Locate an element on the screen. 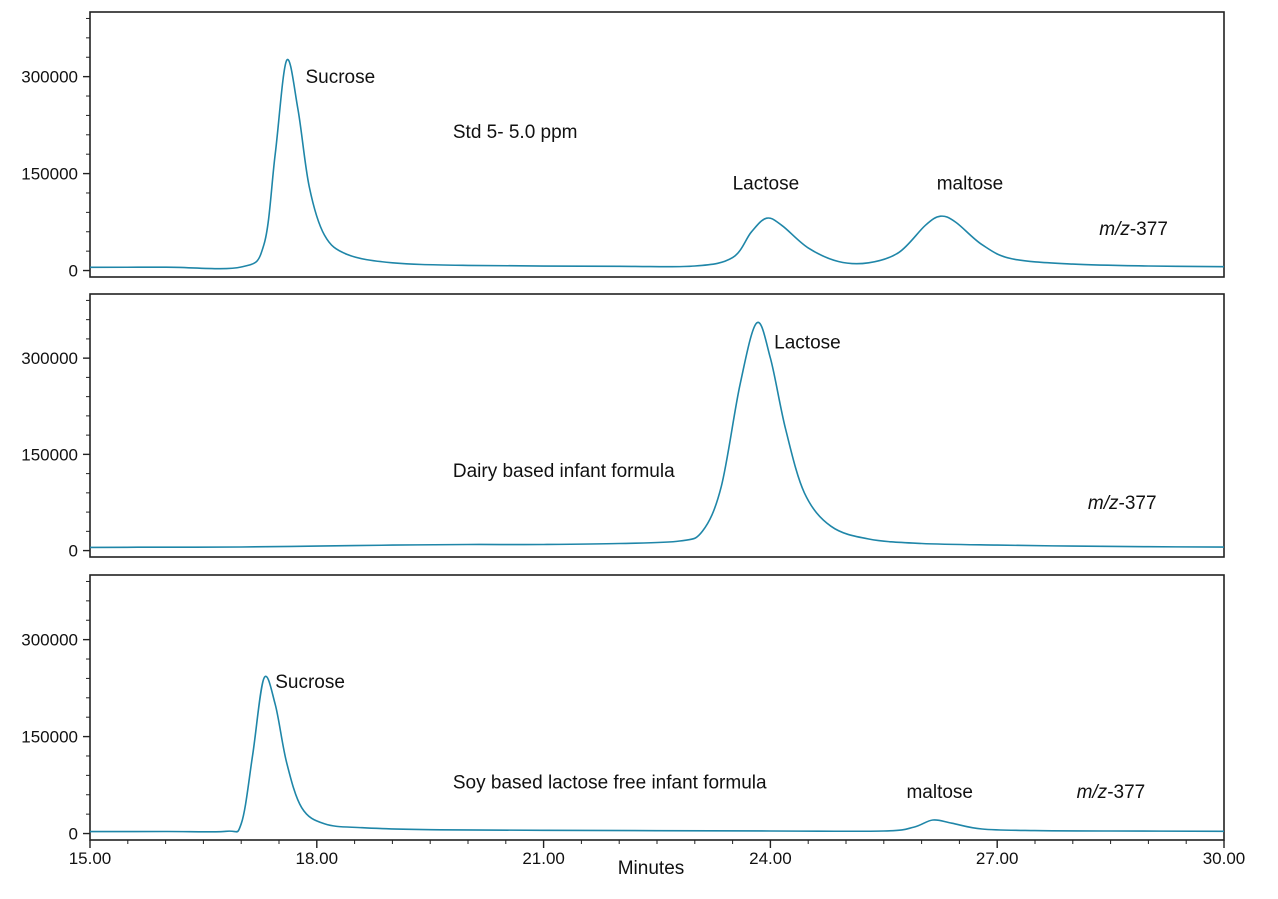  panel-3-y-tick-label: 150000 is located at coordinates (49, 737).